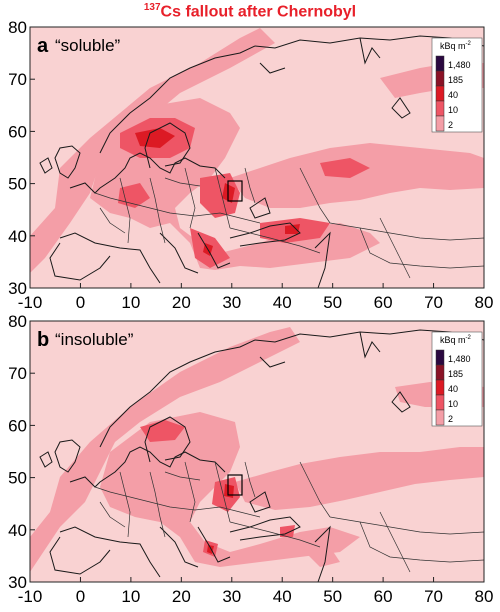 The height and width of the screenshot is (612, 500). Describe the element at coordinates (258, 12) in the screenshot. I see `title-text: Cs fallout after Chernobyl` at that location.